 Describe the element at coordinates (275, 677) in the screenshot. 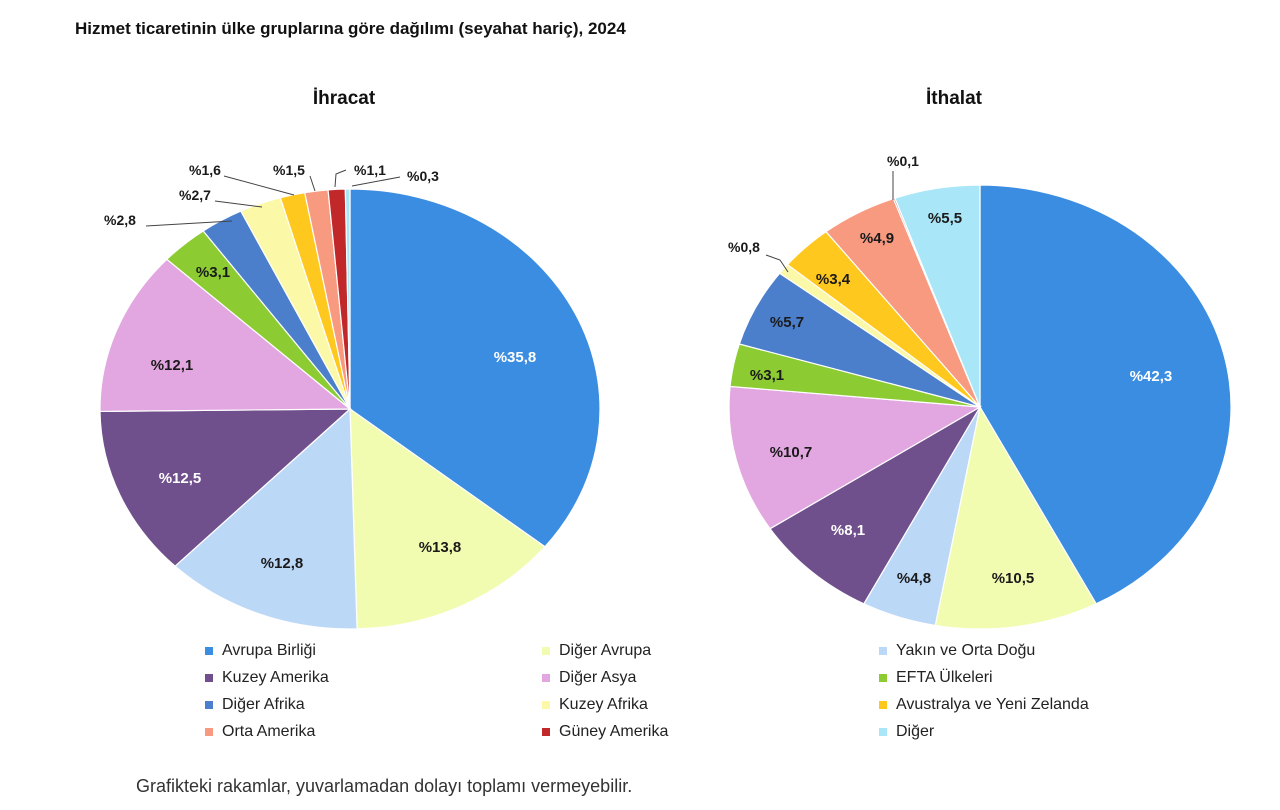

I see `legend-label: Kuzey Amerika` at that location.